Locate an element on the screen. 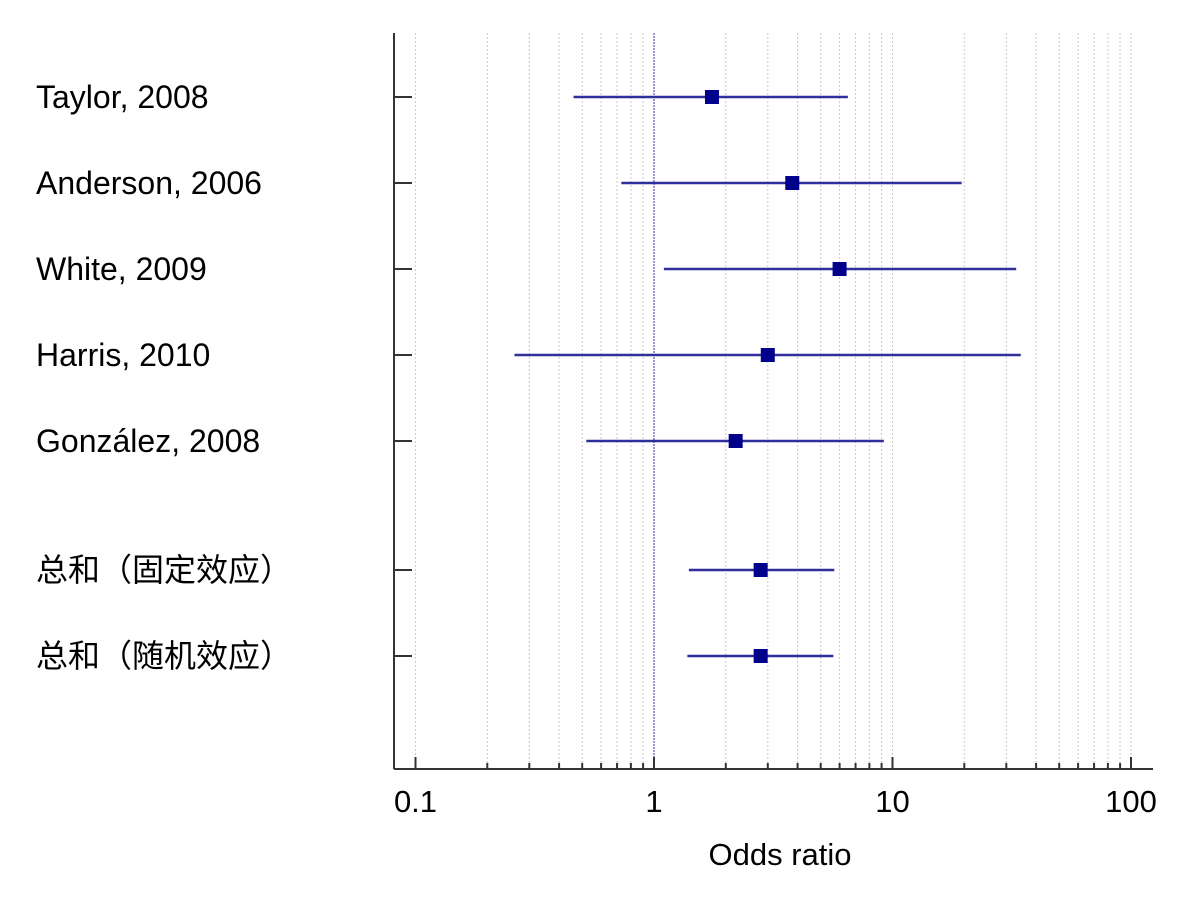  x-tick-label: 10 is located at coordinates (892, 801).